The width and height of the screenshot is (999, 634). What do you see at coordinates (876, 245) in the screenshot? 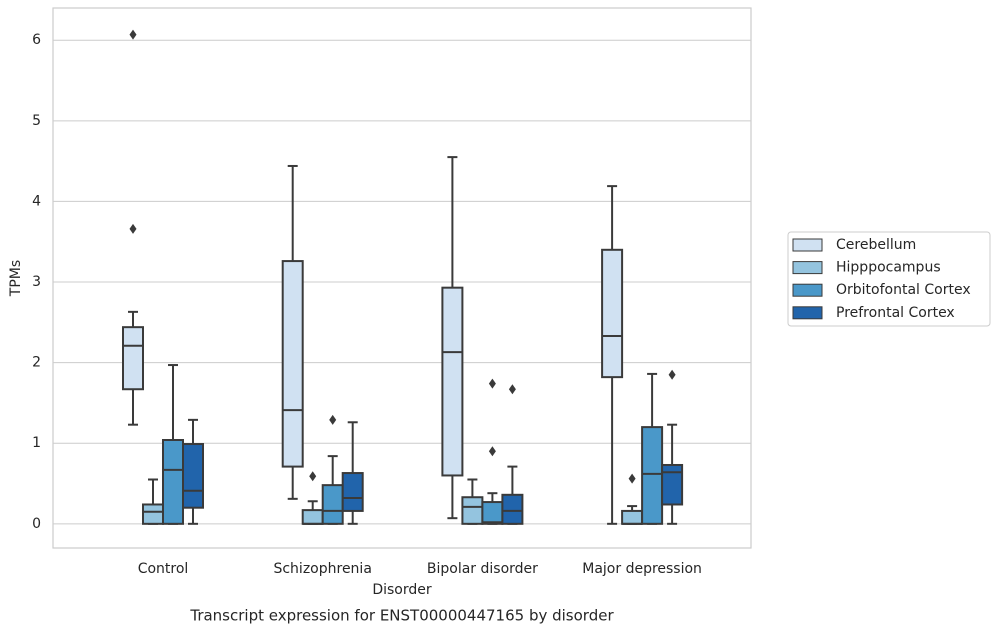
I see `legend-label: Cerebellum` at bounding box center [876, 245].